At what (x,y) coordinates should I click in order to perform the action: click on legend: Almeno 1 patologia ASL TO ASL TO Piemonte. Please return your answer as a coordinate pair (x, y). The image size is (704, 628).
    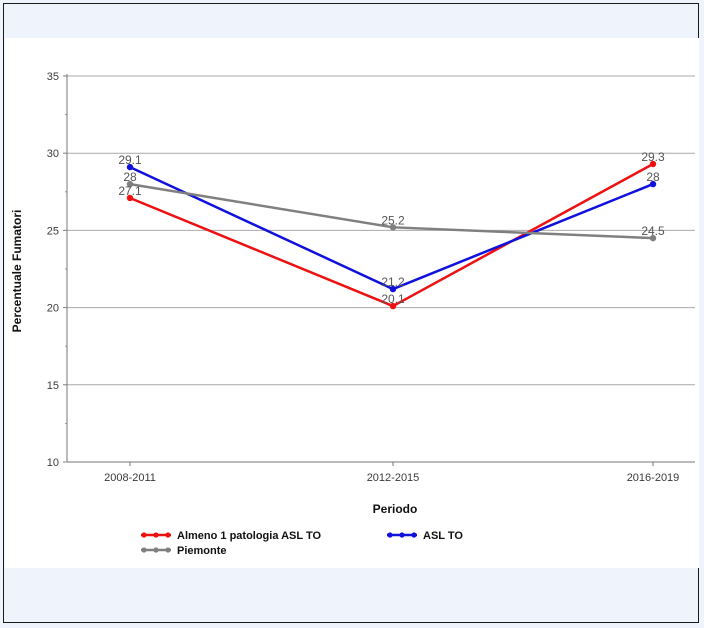
    Looking at the image, I should click on (302, 543).